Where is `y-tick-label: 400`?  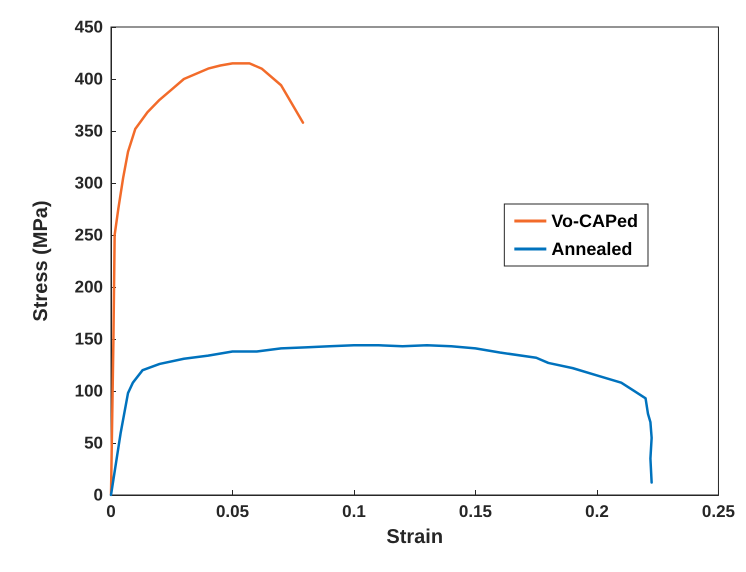
y-tick-label: 400 is located at coordinates (88, 79).